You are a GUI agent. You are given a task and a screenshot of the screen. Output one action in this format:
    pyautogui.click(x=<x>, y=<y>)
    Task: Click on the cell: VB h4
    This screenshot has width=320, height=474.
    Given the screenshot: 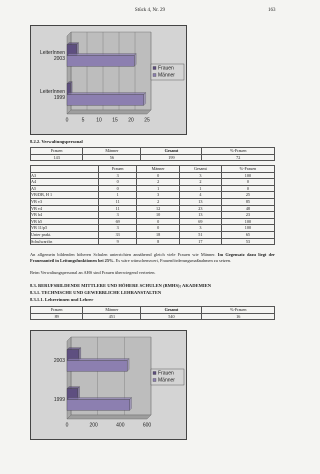 What is the action you would take?
    pyautogui.click(x=64, y=215)
    